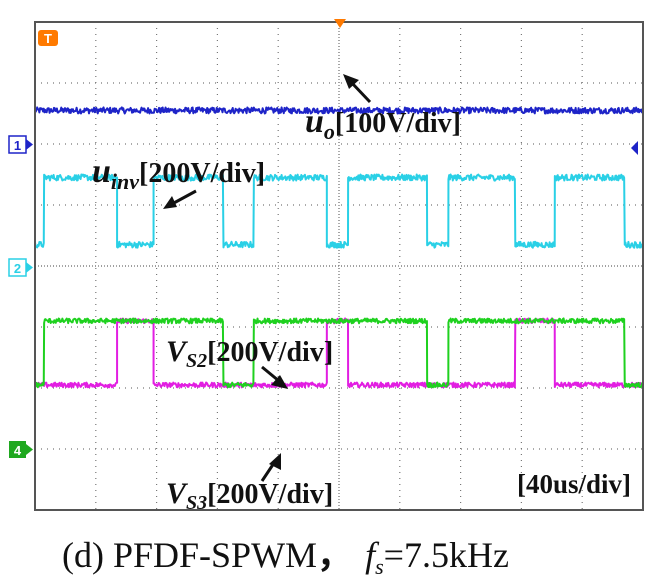 This screenshot has width=665, height=588. I want to click on uo-label: uo[100V/div], so click(383, 123).